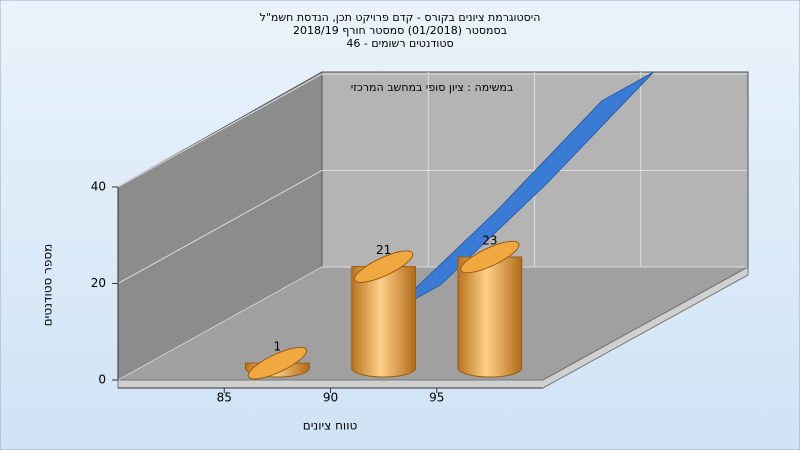 This screenshot has height=450, width=800. What do you see at coordinates (278, 347) in the screenshot?
I see `data-label: 1` at bounding box center [278, 347].